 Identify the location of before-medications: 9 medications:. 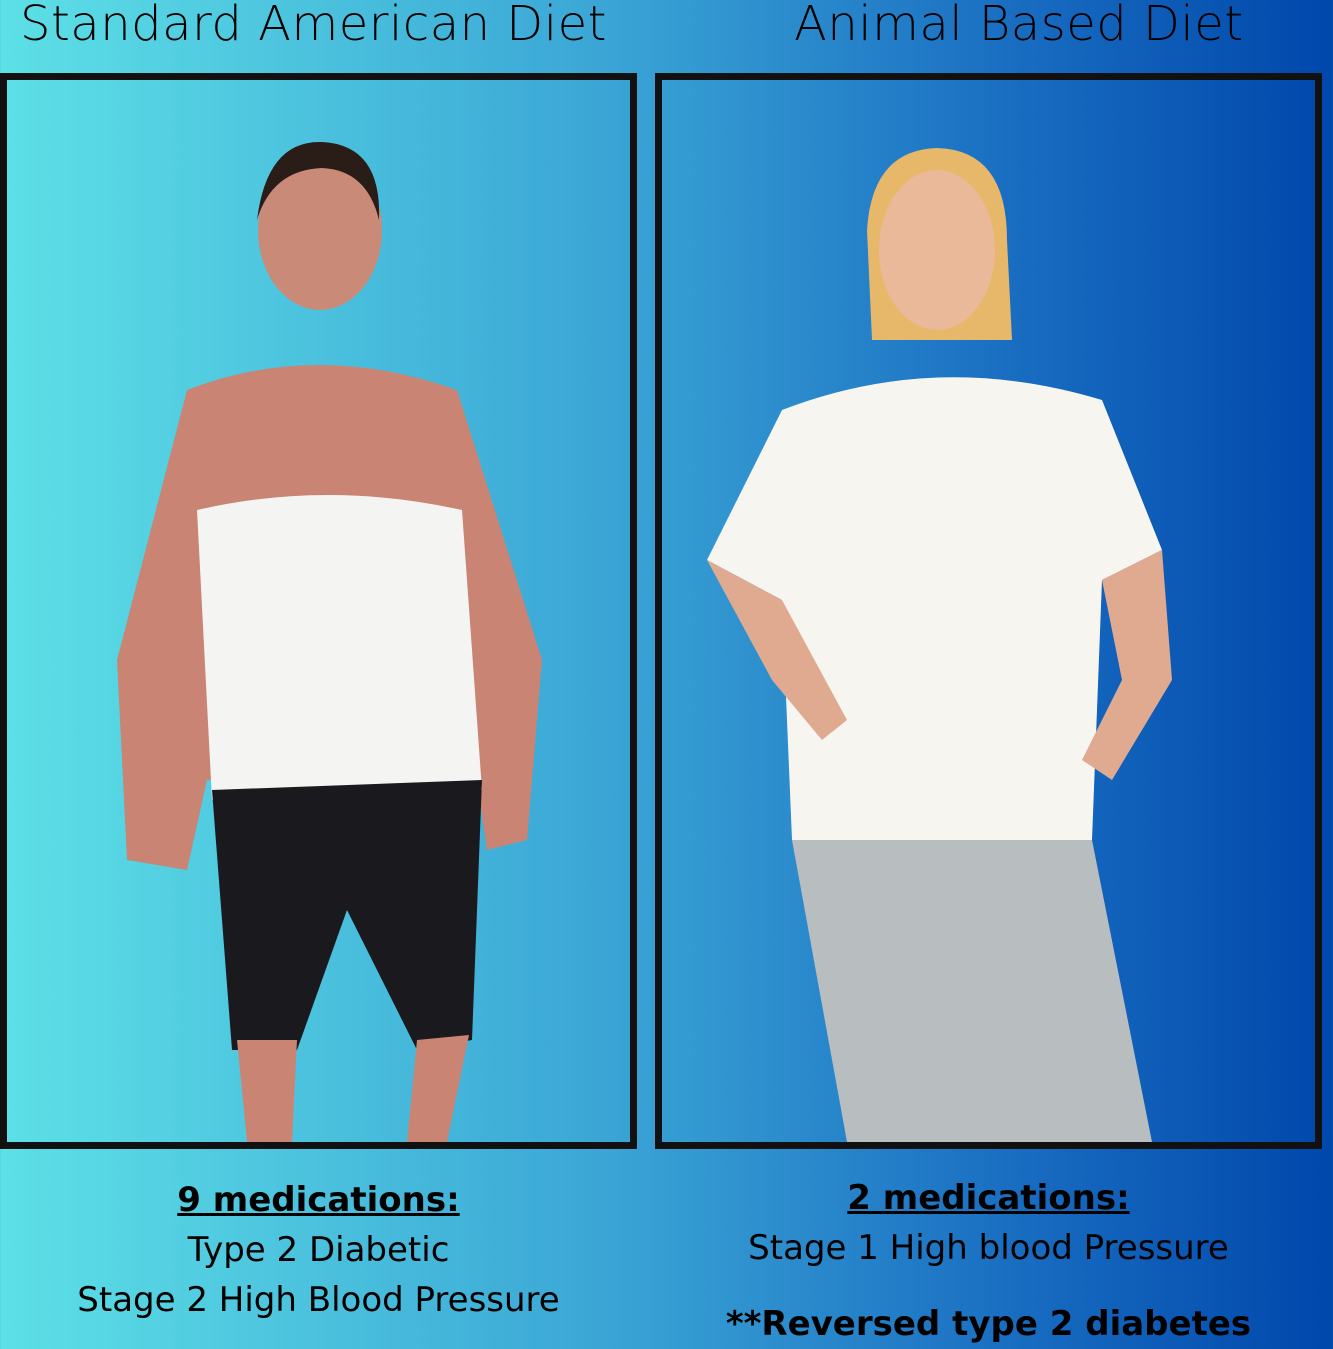
(318, 1200).